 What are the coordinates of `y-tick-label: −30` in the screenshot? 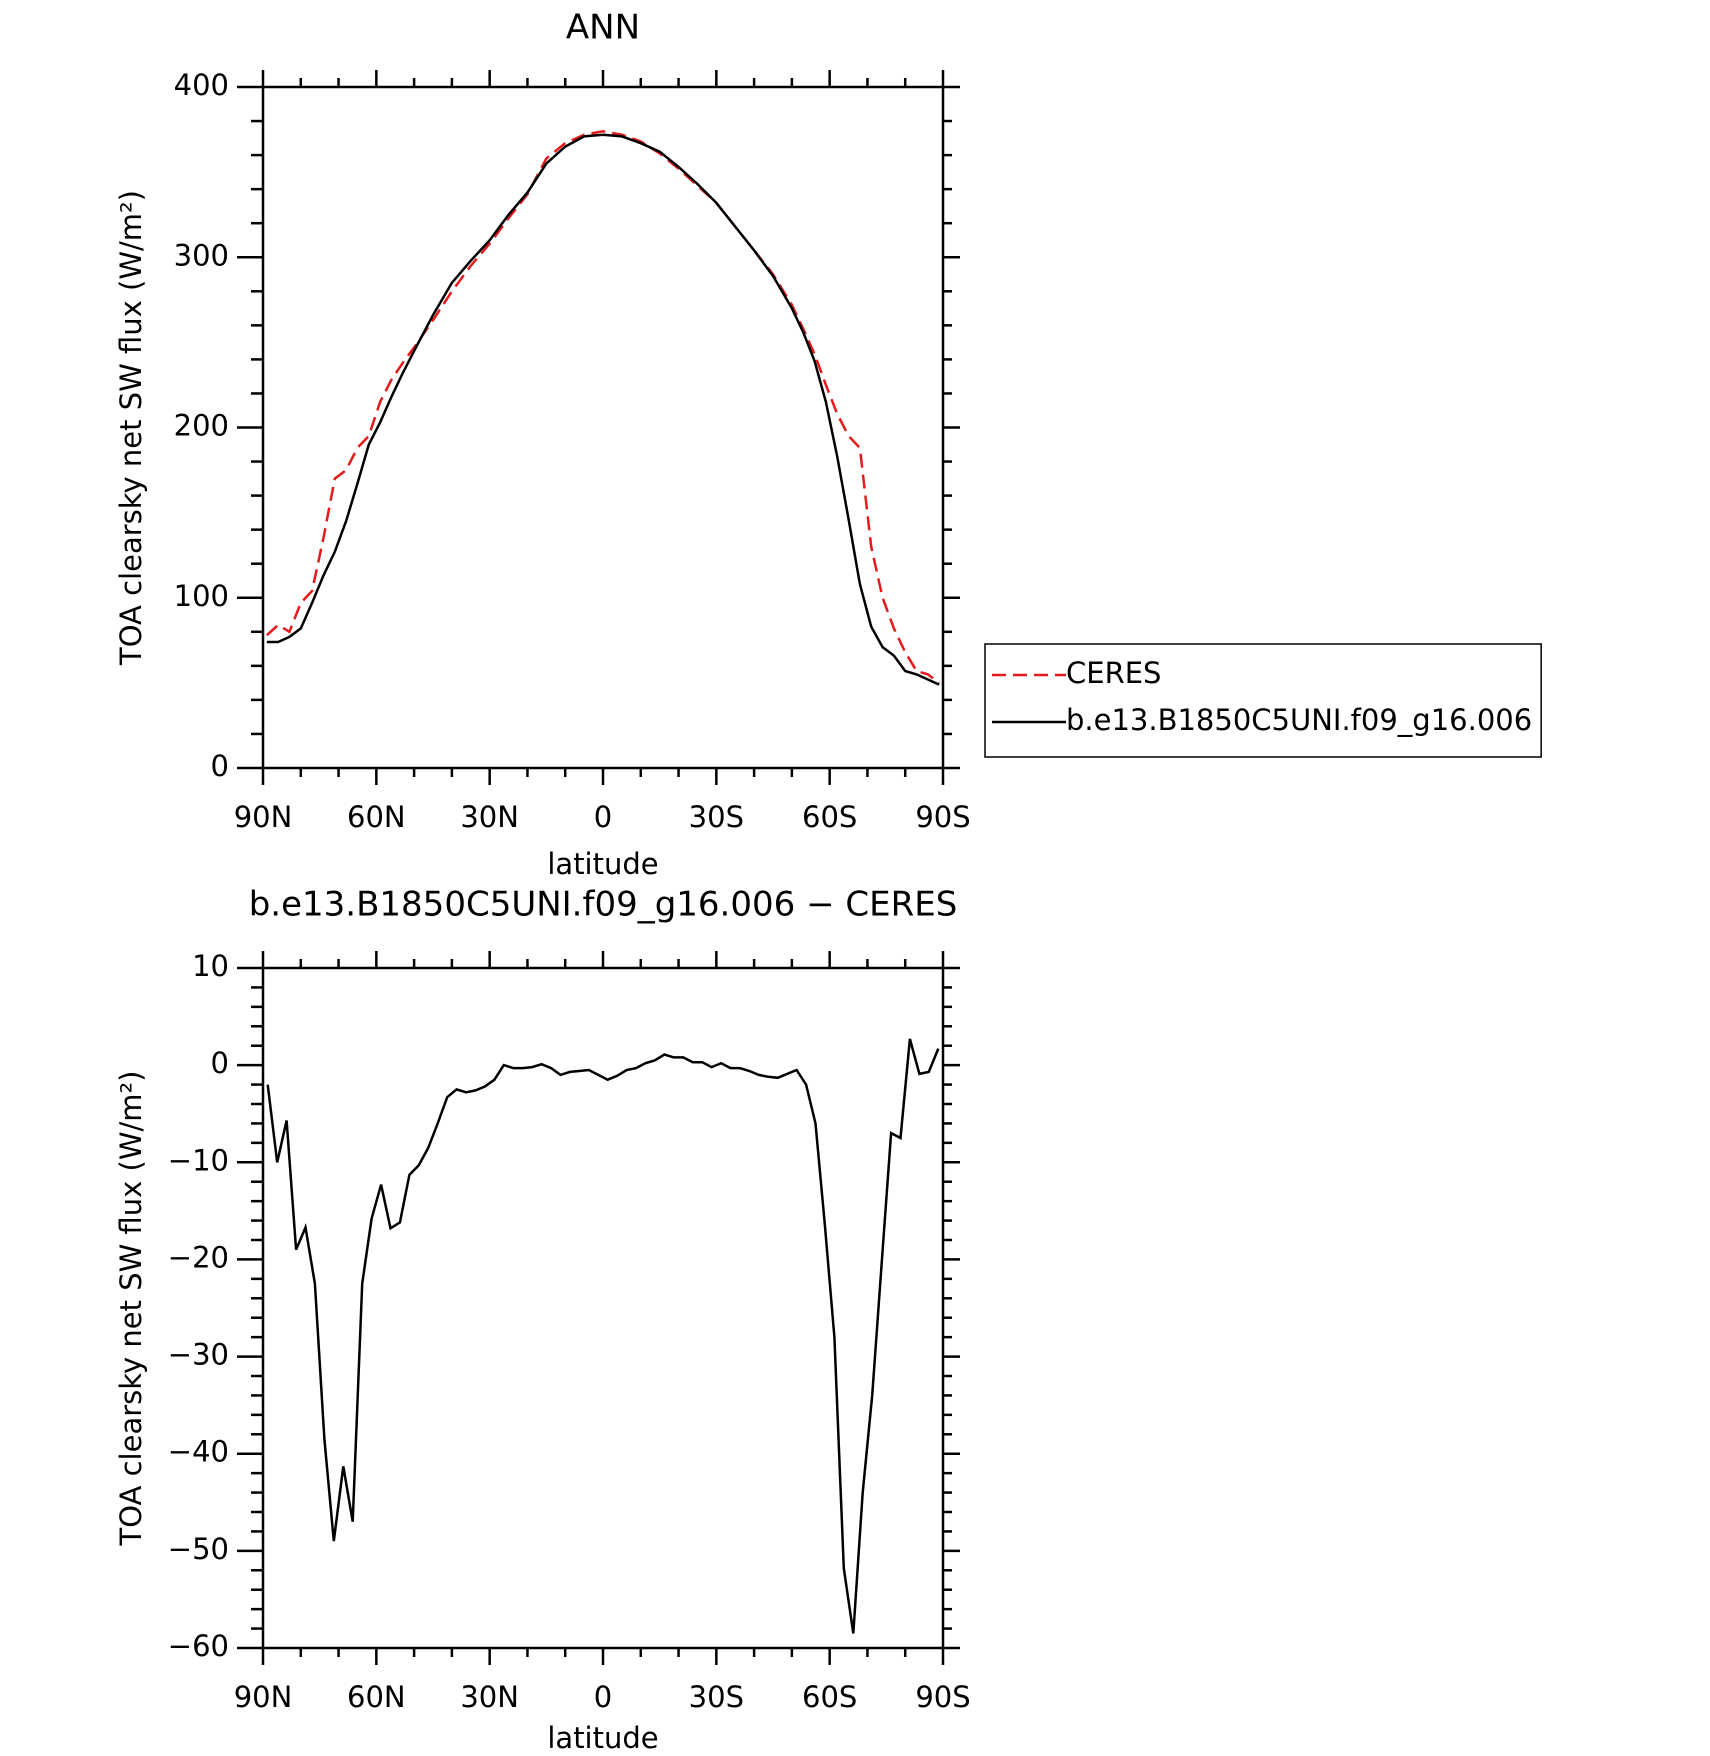 It's located at (198, 1355).